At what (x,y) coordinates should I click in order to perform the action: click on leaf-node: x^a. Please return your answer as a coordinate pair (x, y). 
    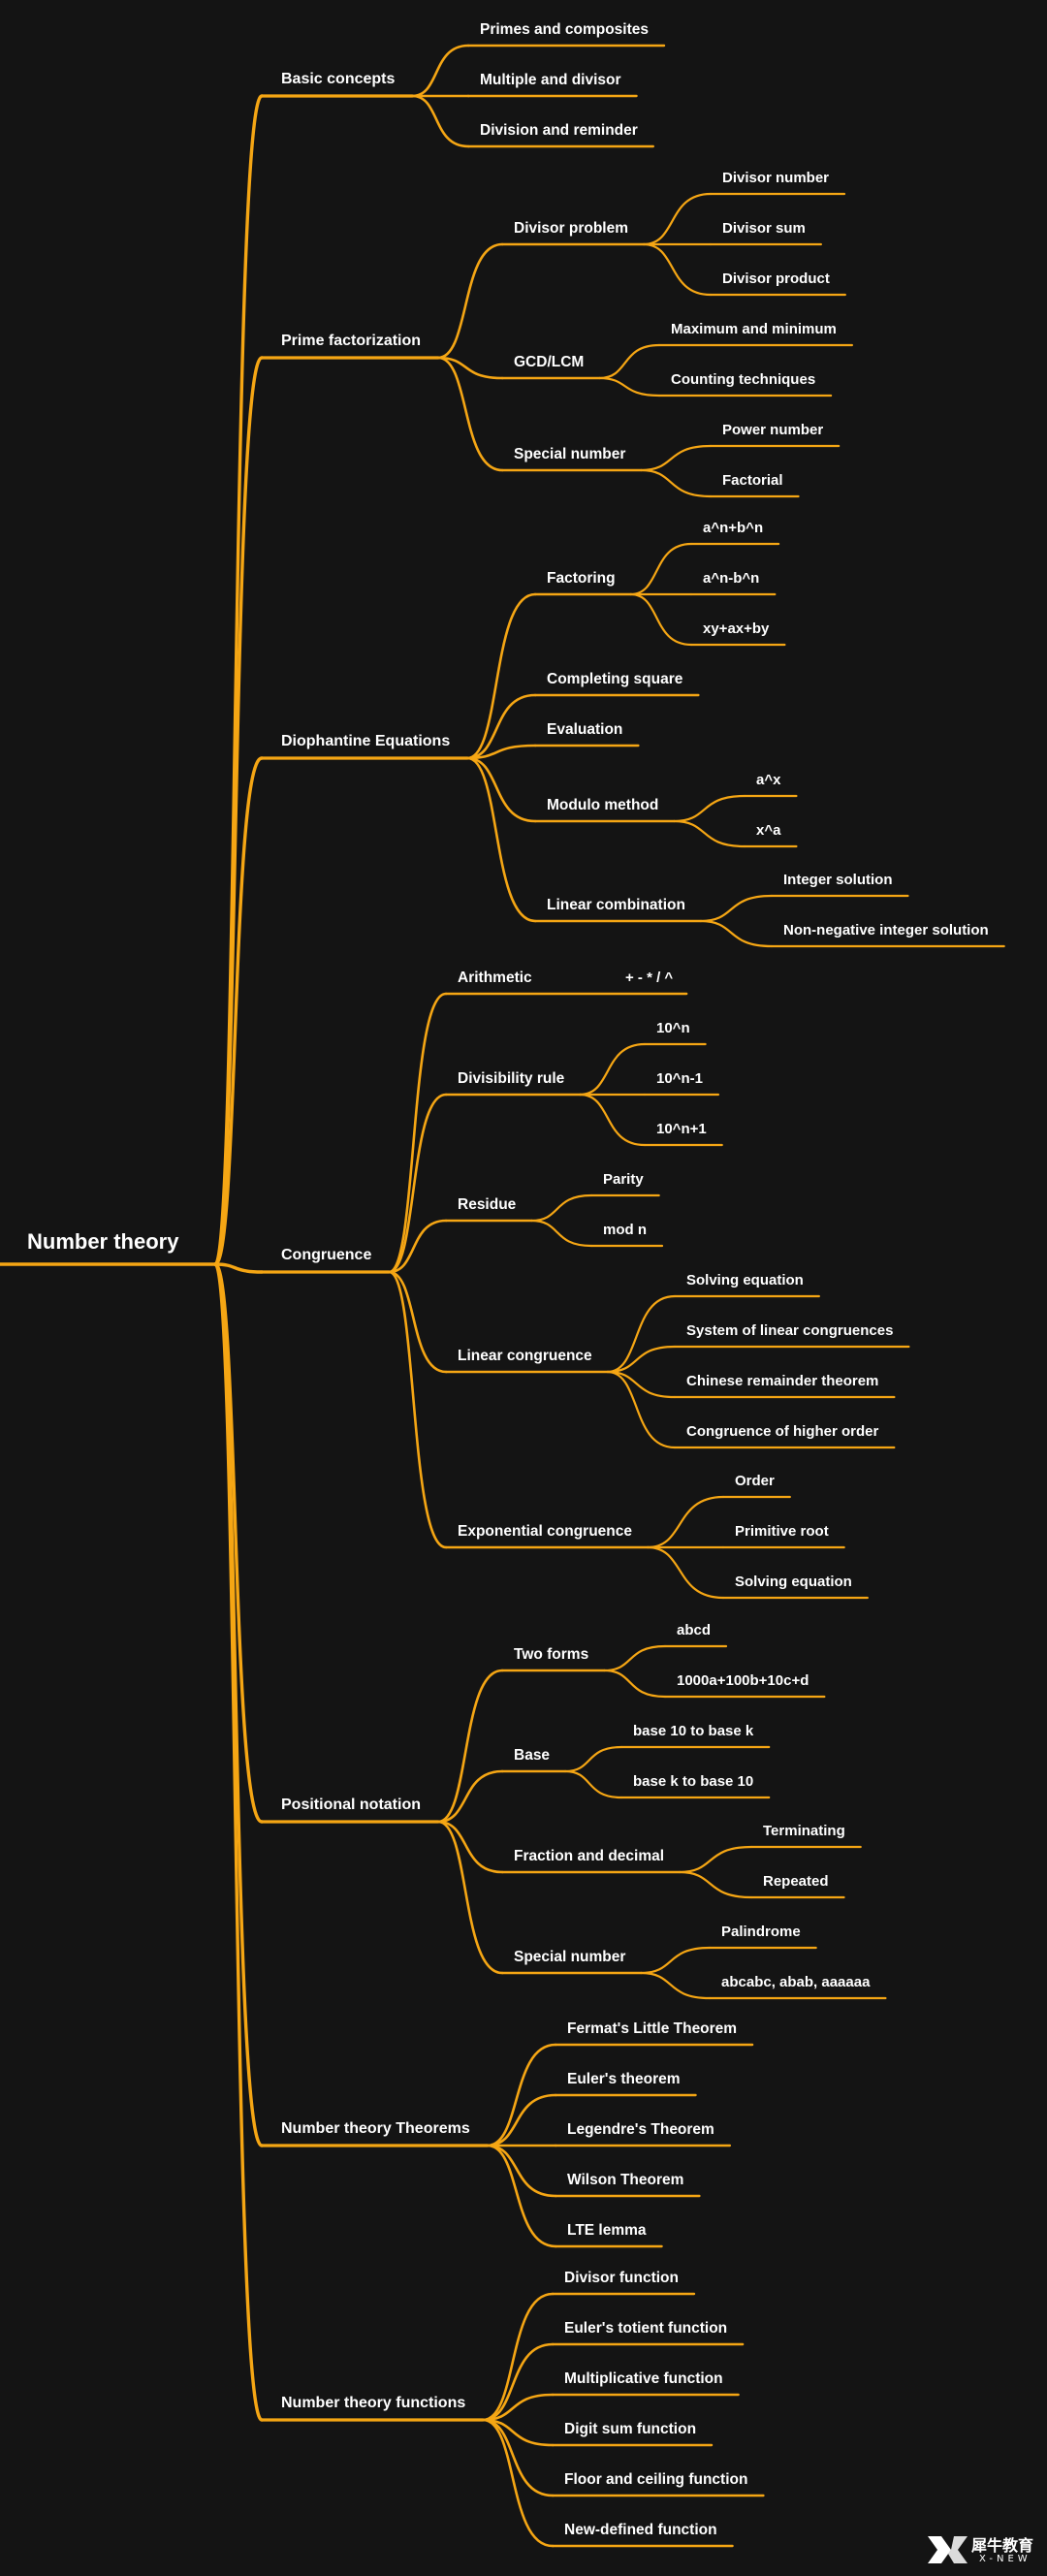
    Looking at the image, I should click on (768, 830).